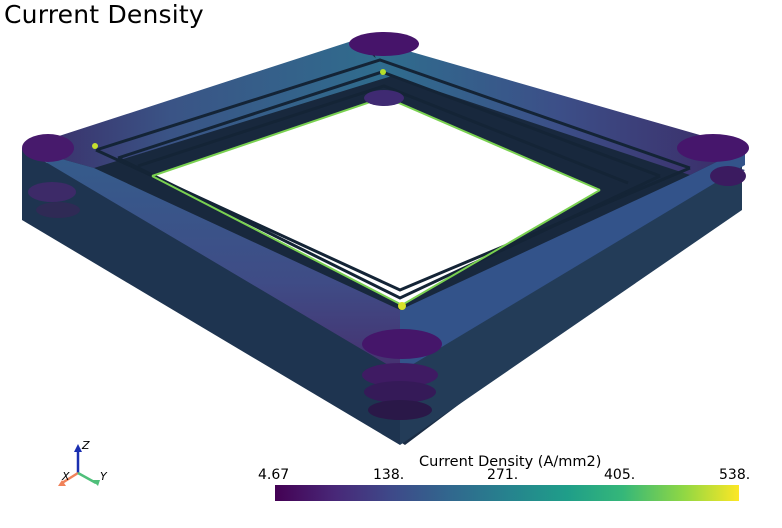 The height and width of the screenshot is (528, 782). I want to click on y-axis-line, so click(87, 478).